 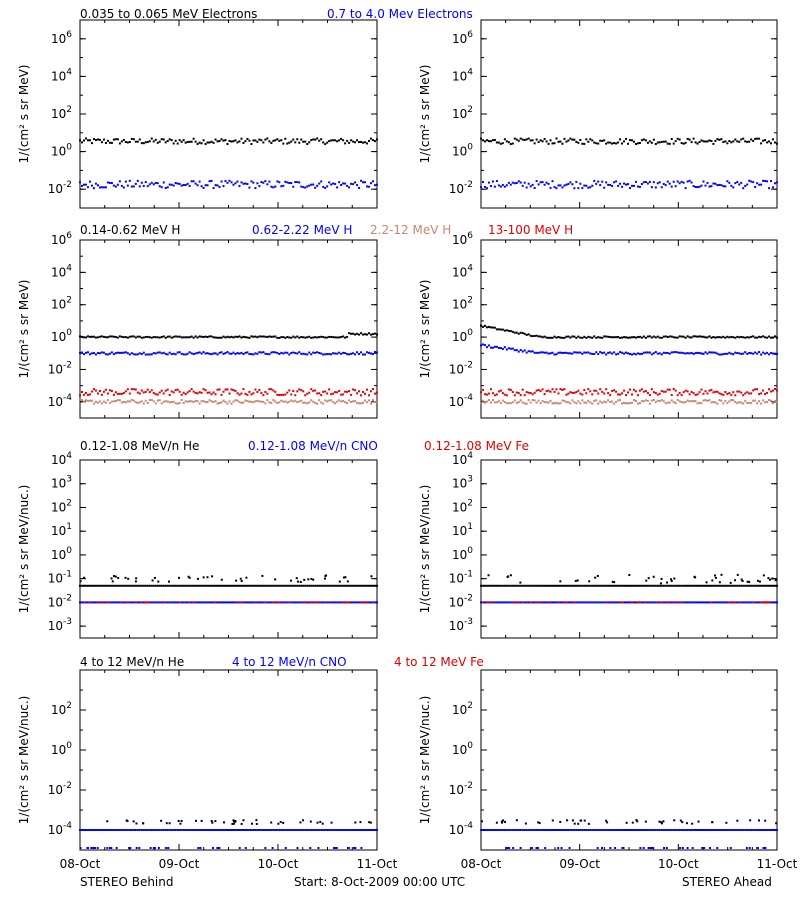 I want to click on y-tick-label: 10⁻¹, so click(x=461, y=578).